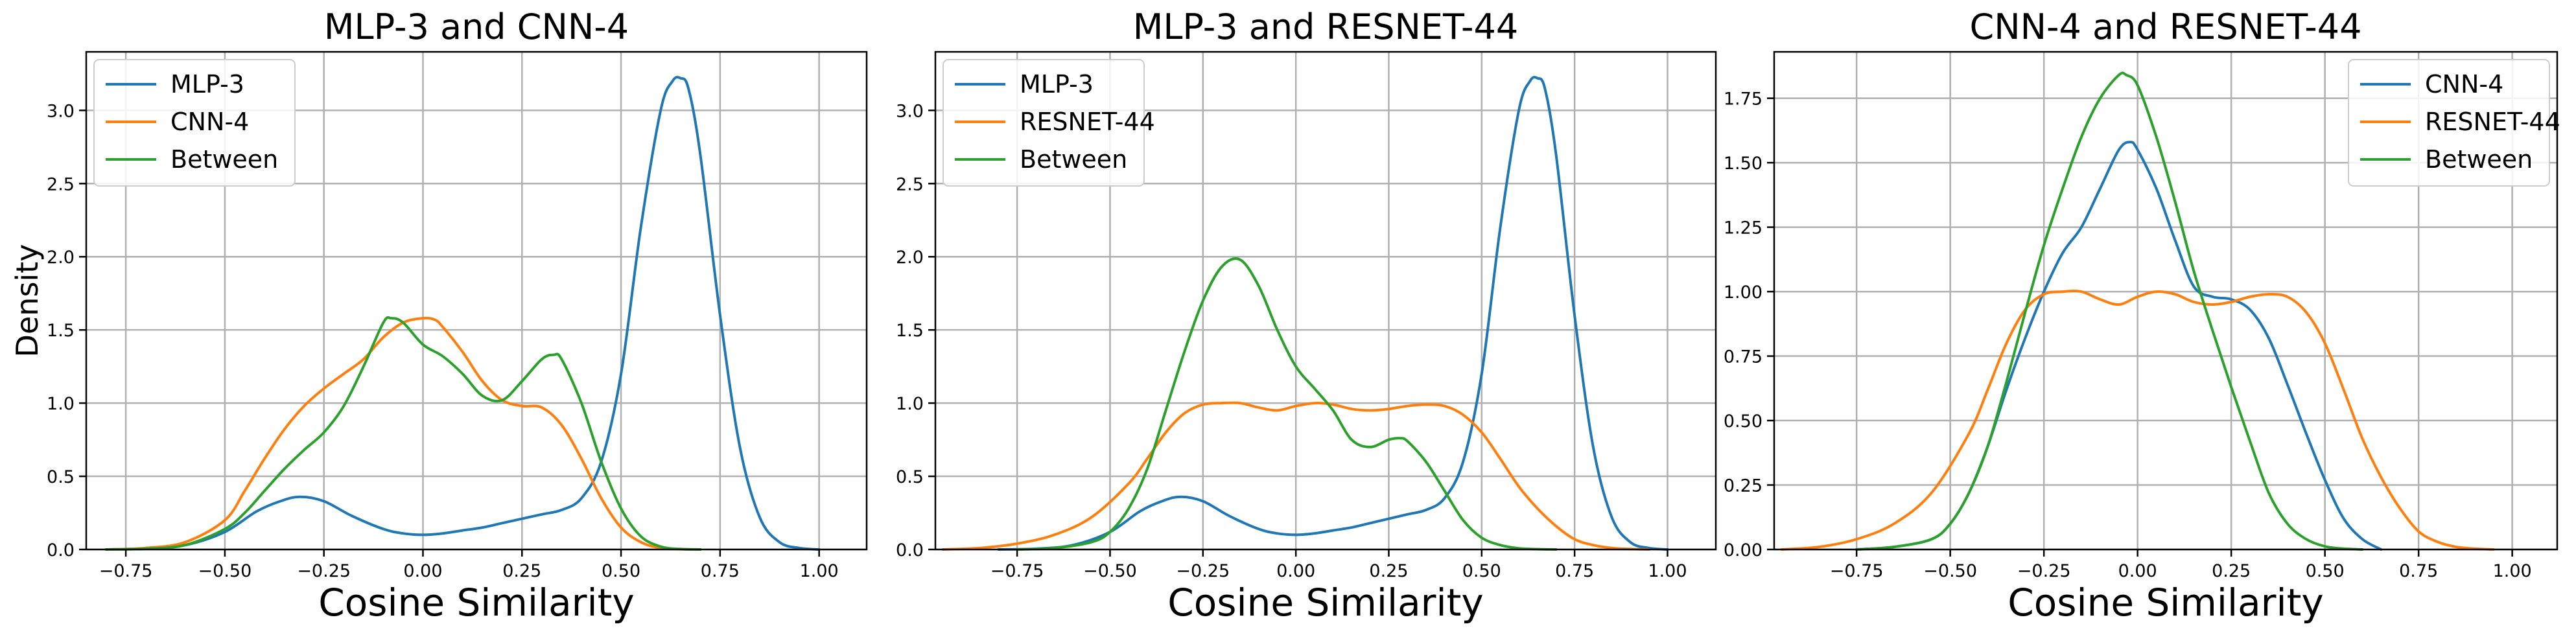  Describe the element at coordinates (27, 301) in the screenshot. I see `y-axis-label: Density` at that location.